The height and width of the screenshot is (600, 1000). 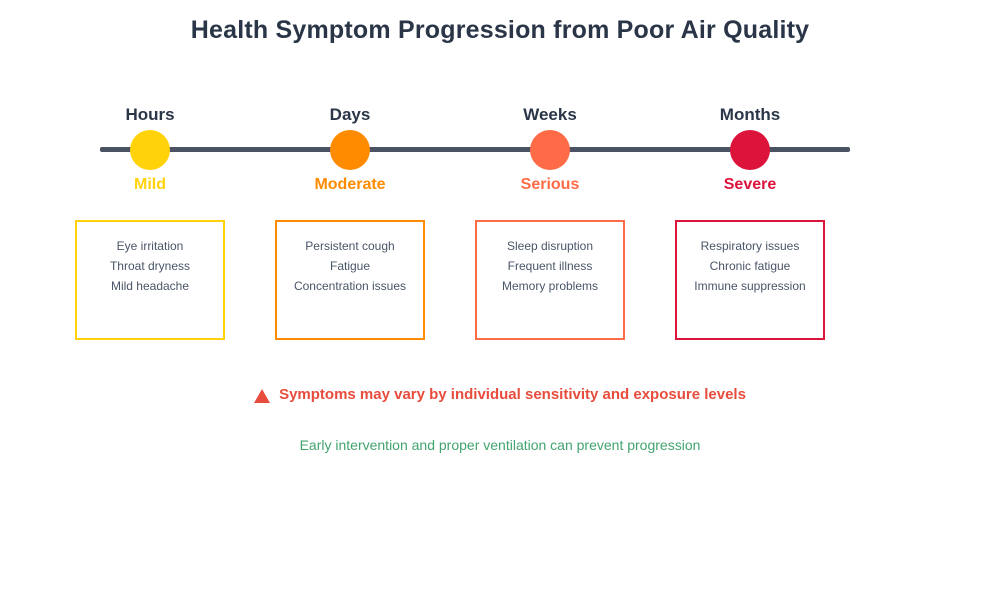 I want to click on stage-severity-label: Serious, so click(x=550, y=184).